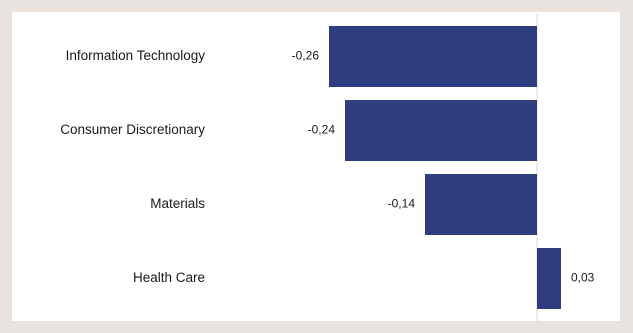 This screenshot has height=333, width=633. Describe the element at coordinates (322, 130) in the screenshot. I see `data-label: -0,24` at that location.